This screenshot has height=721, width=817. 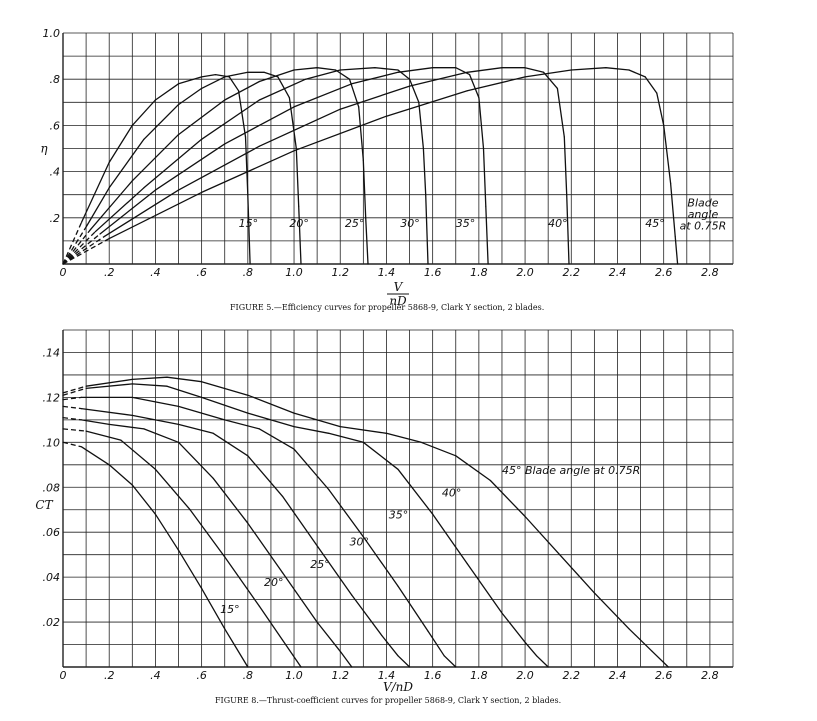 I want to click on series-1: 15°, so click(x=160, y=169).